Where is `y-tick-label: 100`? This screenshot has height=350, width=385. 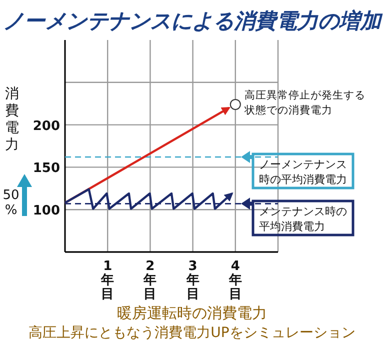 y-tick-label: 100 is located at coordinates (46, 211).